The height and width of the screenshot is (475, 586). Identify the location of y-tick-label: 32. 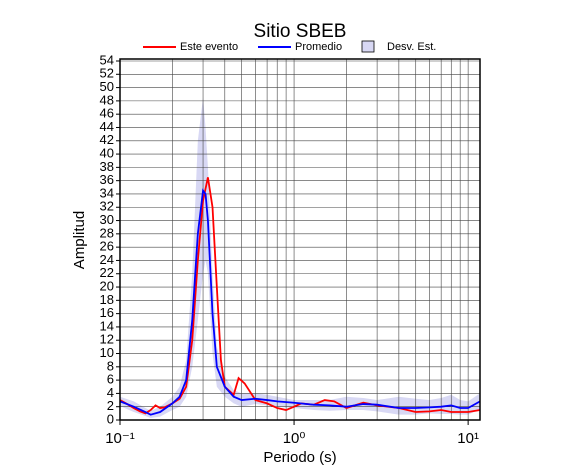
(107, 206).